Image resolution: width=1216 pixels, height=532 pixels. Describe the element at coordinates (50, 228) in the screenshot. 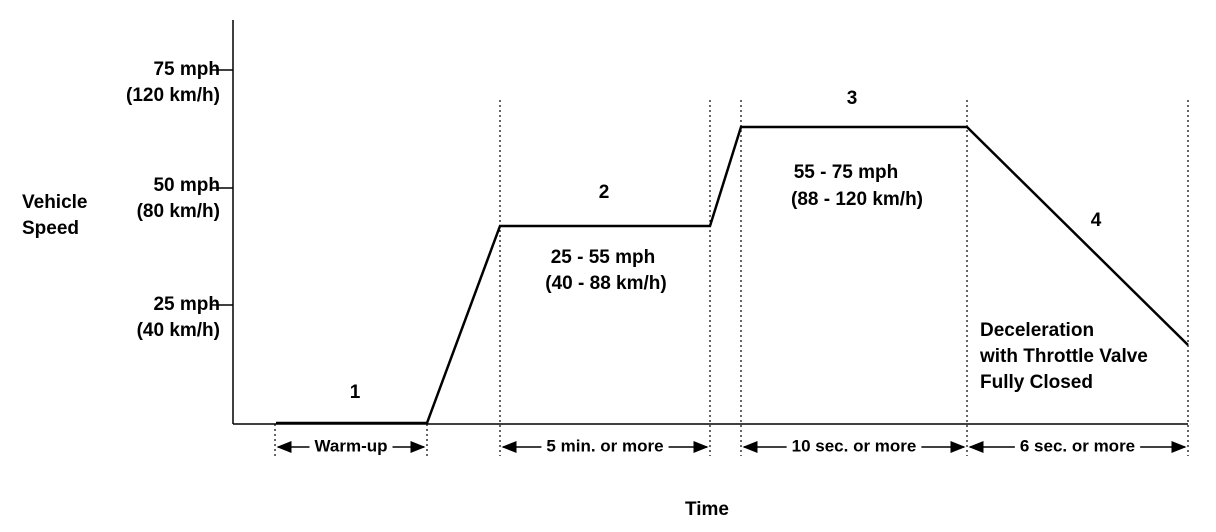

I see `y-label: Speed` at that location.